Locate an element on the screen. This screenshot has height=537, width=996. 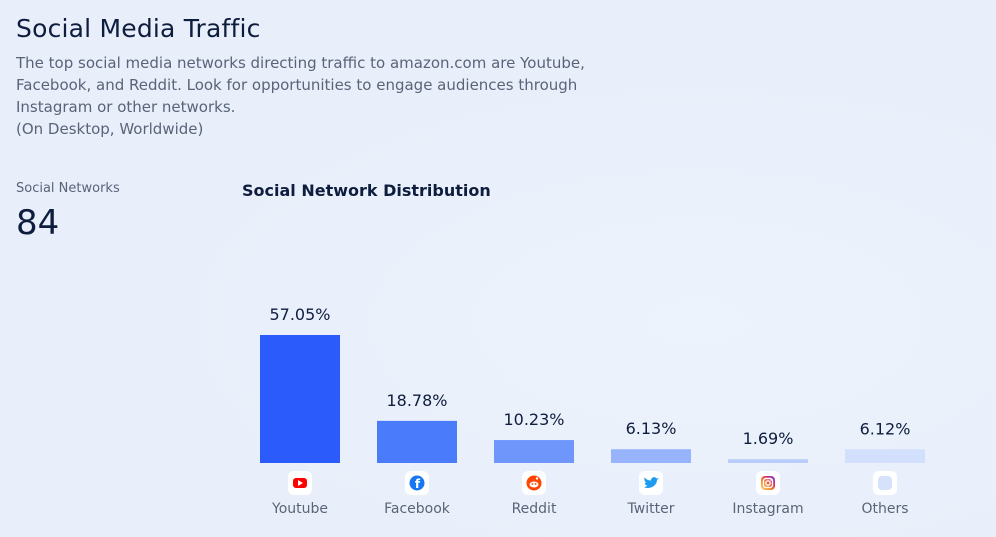
social-networks-label: Social Networks is located at coordinates (68, 188).